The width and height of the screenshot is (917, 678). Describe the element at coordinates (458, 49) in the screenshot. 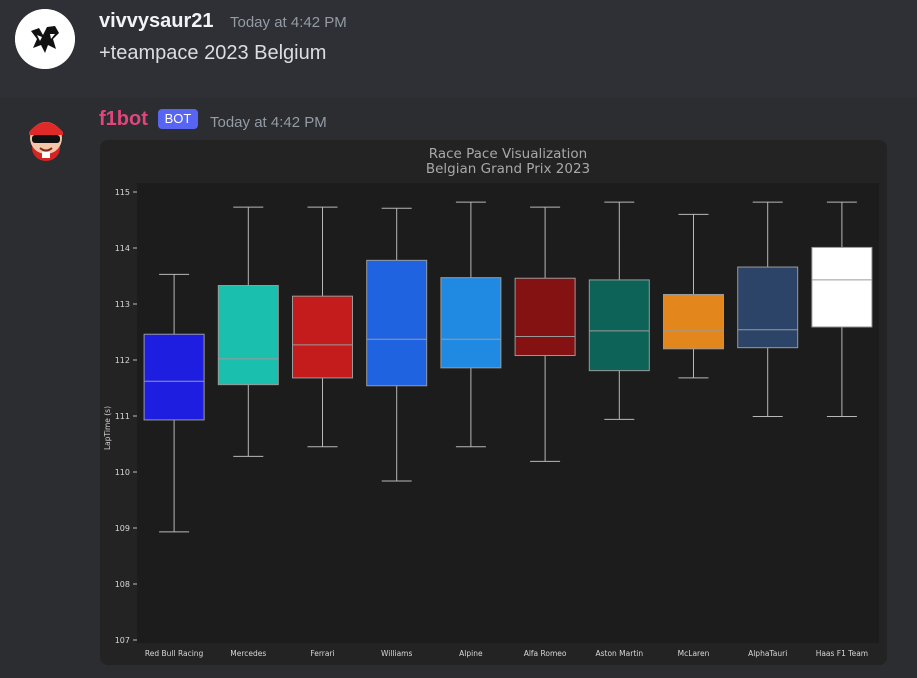

I see `user-message-row` at that location.